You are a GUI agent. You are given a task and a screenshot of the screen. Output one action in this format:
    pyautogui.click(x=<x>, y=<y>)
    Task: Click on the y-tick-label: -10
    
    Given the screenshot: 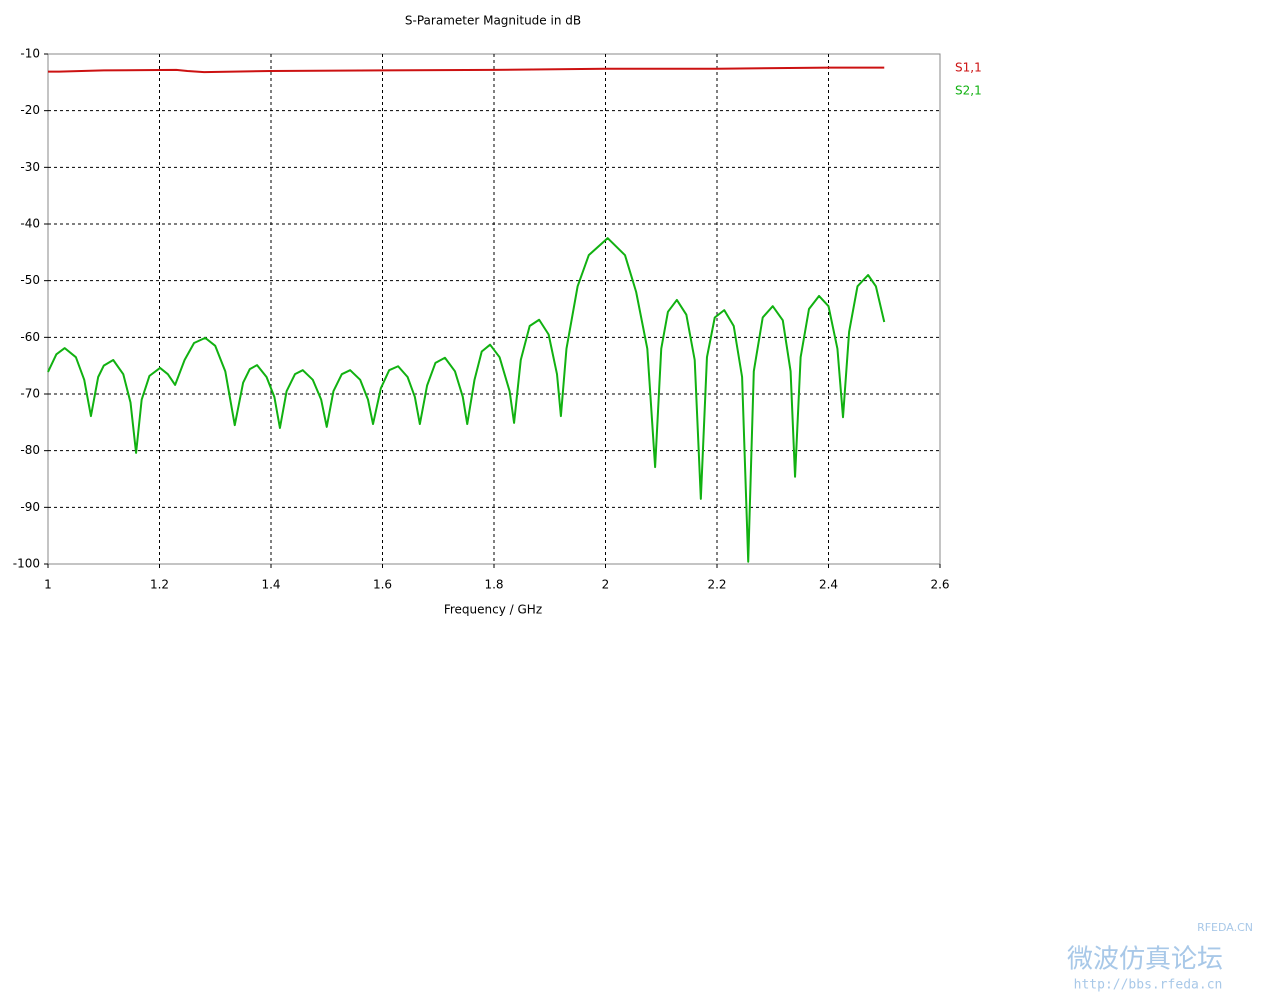 What is the action you would take?
    pyautogui.click(x=30, y=54)
    